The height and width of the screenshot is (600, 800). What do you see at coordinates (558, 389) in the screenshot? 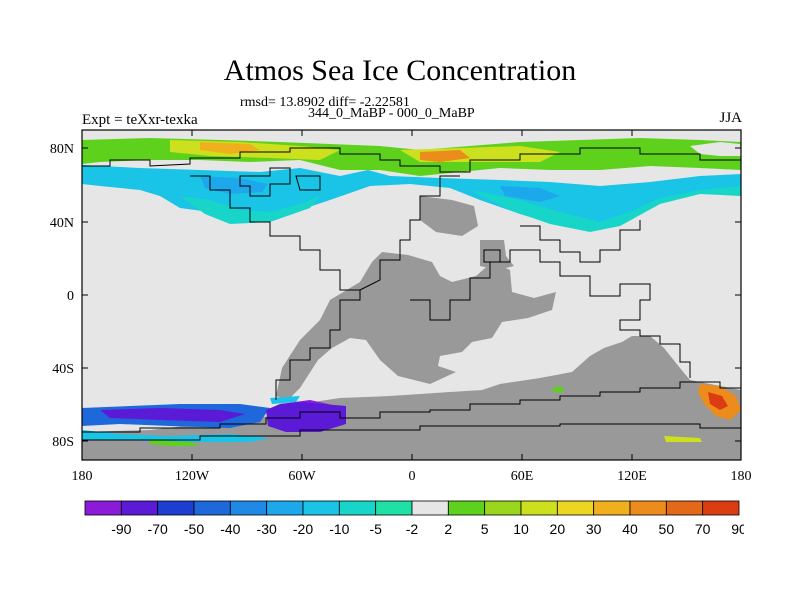
I see `ice-antarctic-green-dot` at bounding box center [558, 389].